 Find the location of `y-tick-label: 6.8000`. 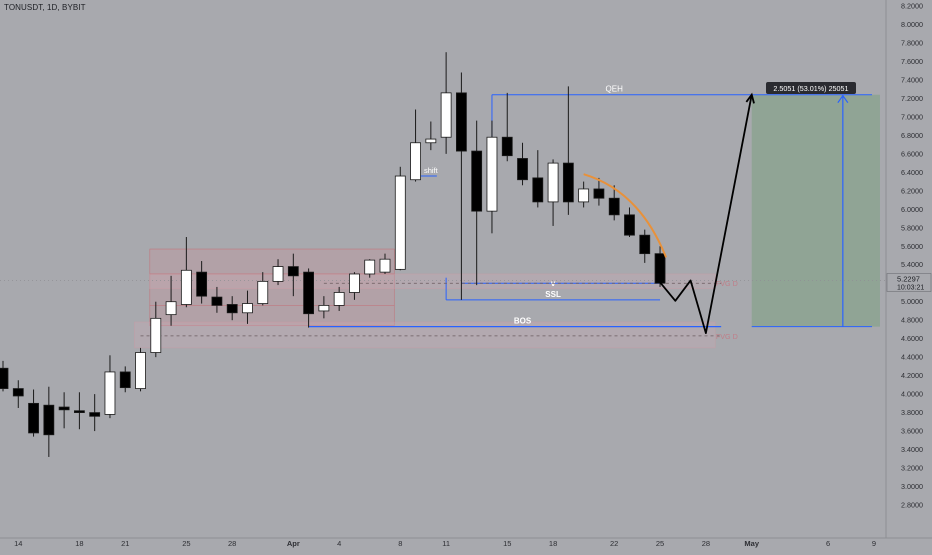

y-tick-label: 6.8000 is located at coordinates (912, 135).